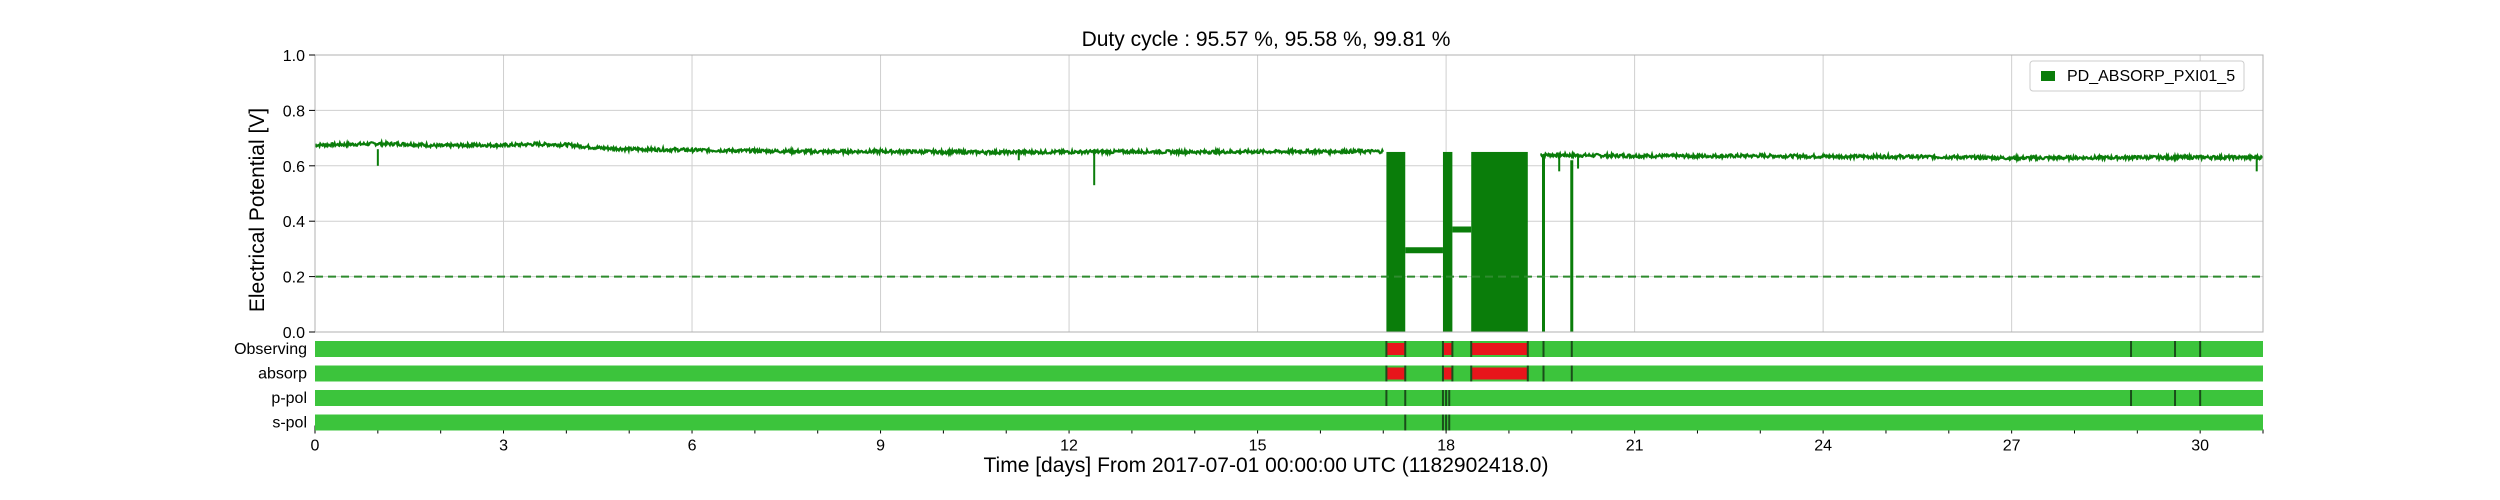 The width and height of the screenshot is (2500, 500). What do you see at coordinates (294, 56) in the screenshot?
I see `y-tick-label: 1.0` at bounding box center [294, 56].